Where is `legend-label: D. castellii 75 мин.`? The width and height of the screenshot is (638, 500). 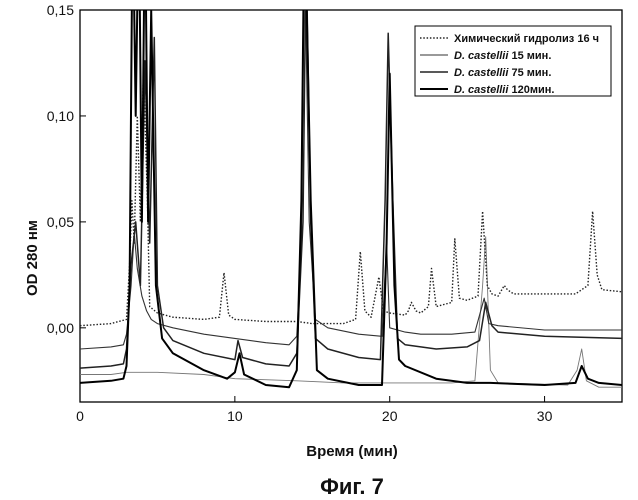 legend-label: D. castellii 75 мин. is located at coordinates (502, 73).